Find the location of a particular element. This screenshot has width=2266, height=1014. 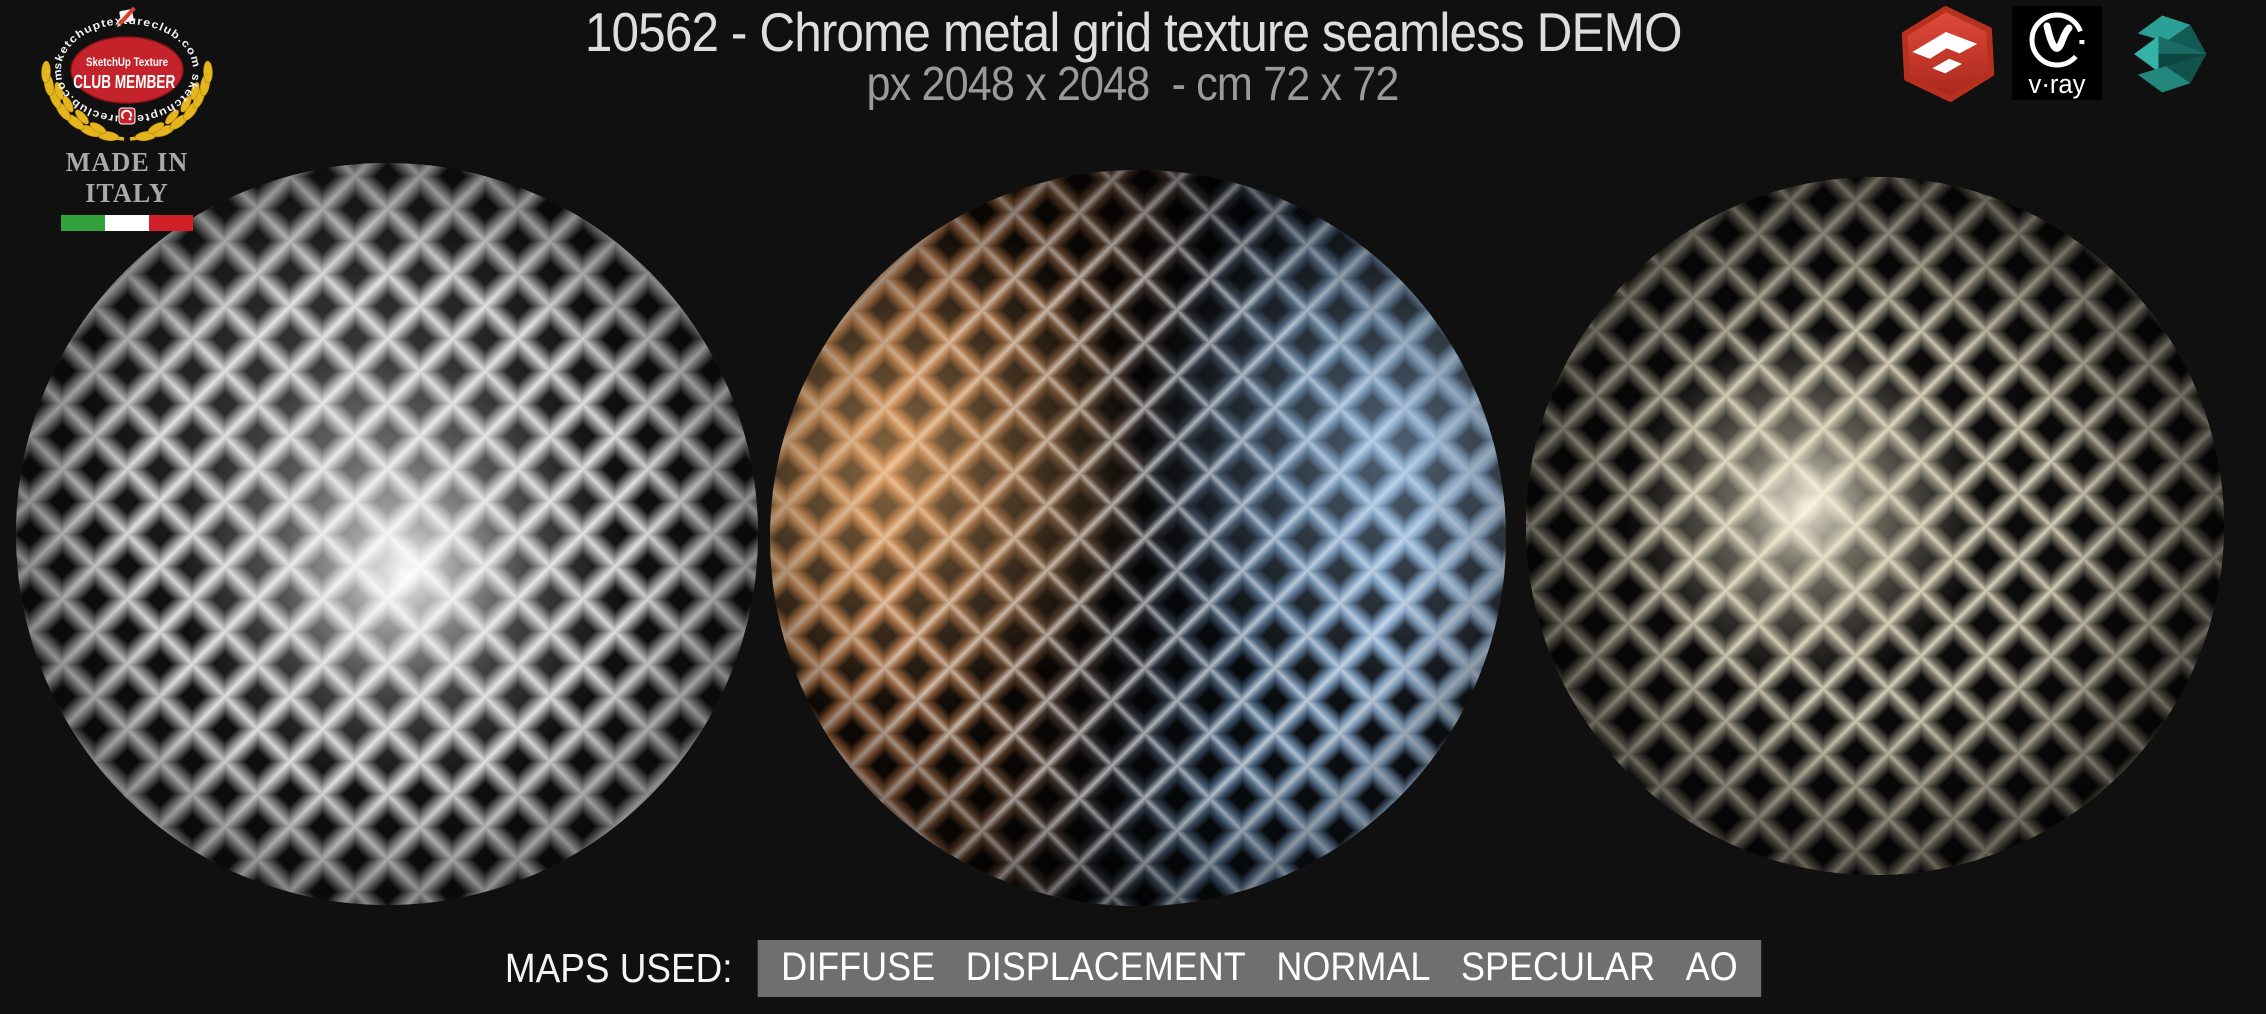

flag-white-band is located at coordinates (127, 223).